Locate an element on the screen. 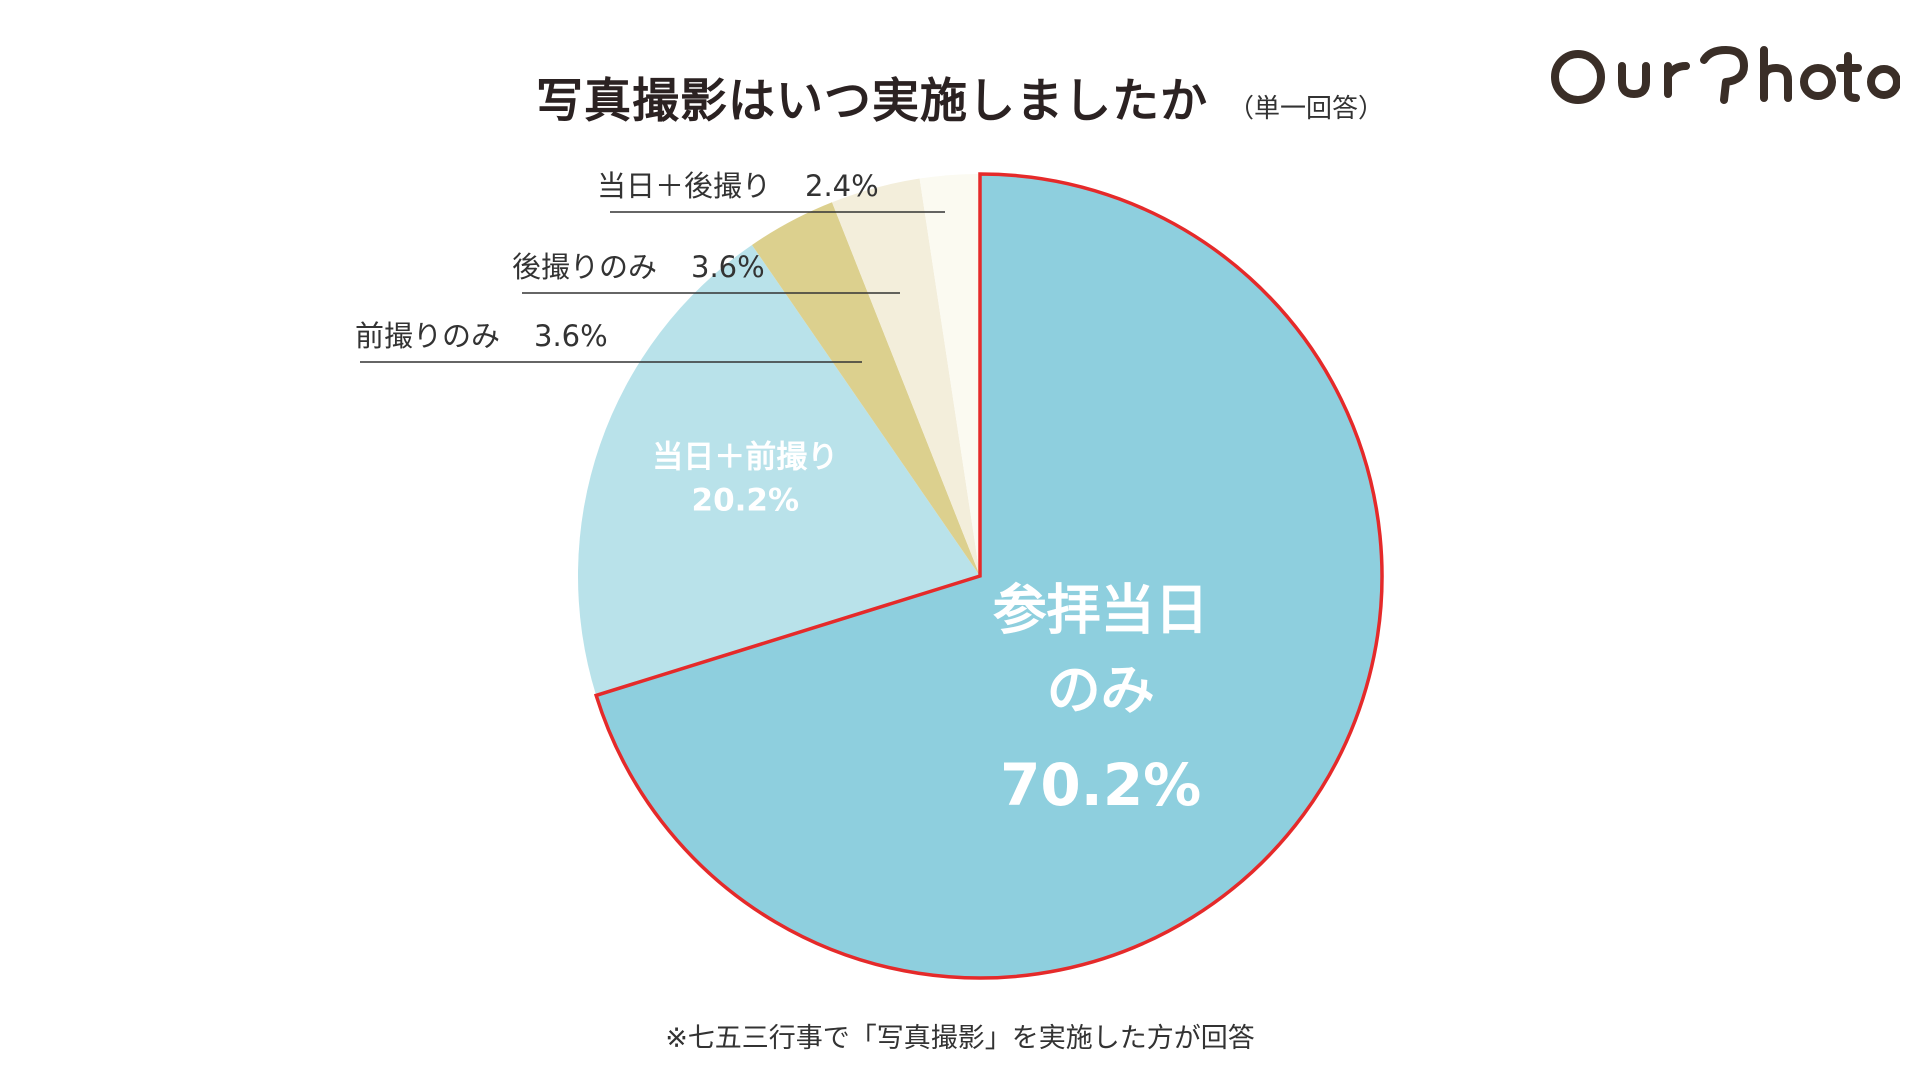 This screenshot has width=1920, height=1080. pie-slice-1-label-3: 70.2% is located at coordinates (1100, 785).